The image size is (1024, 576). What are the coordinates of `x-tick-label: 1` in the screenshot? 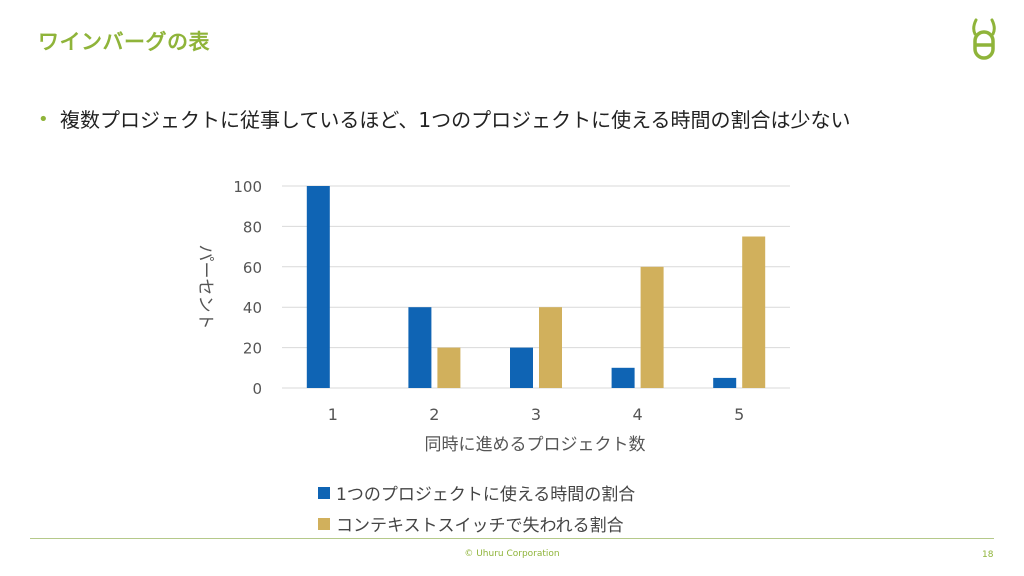 It's located at (333, 414).